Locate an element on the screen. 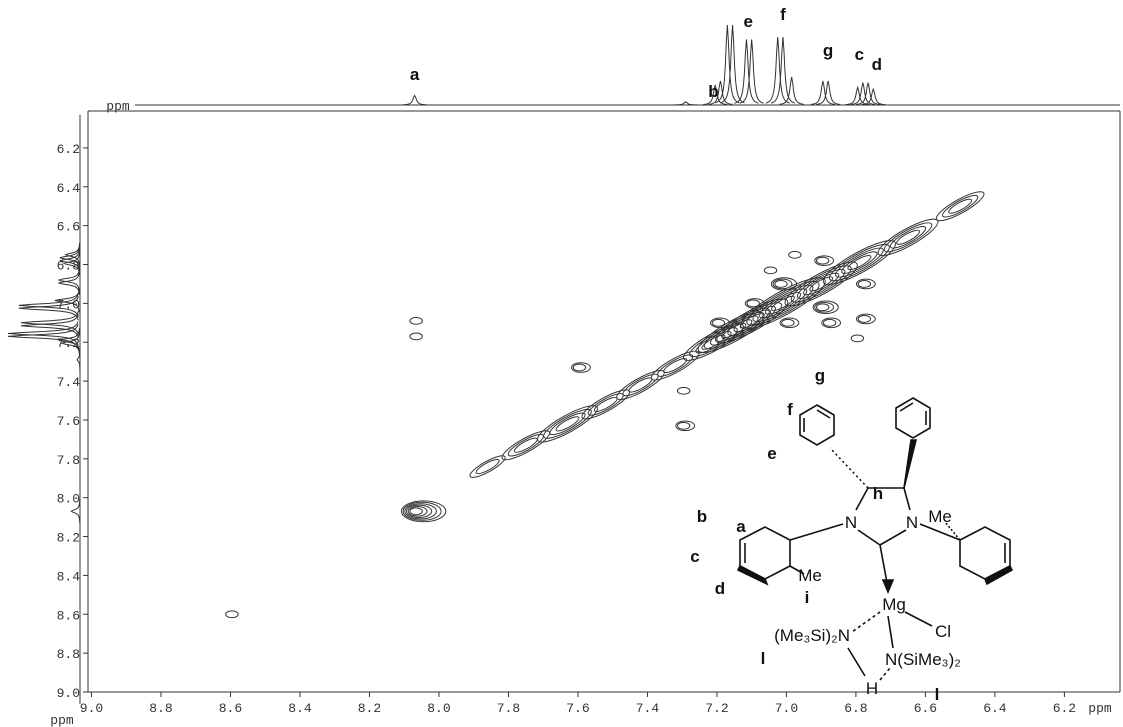 The height and width of the screenshot is (727, 1123). y-tick-label: 6.6 is located at coordinates (68, 227).